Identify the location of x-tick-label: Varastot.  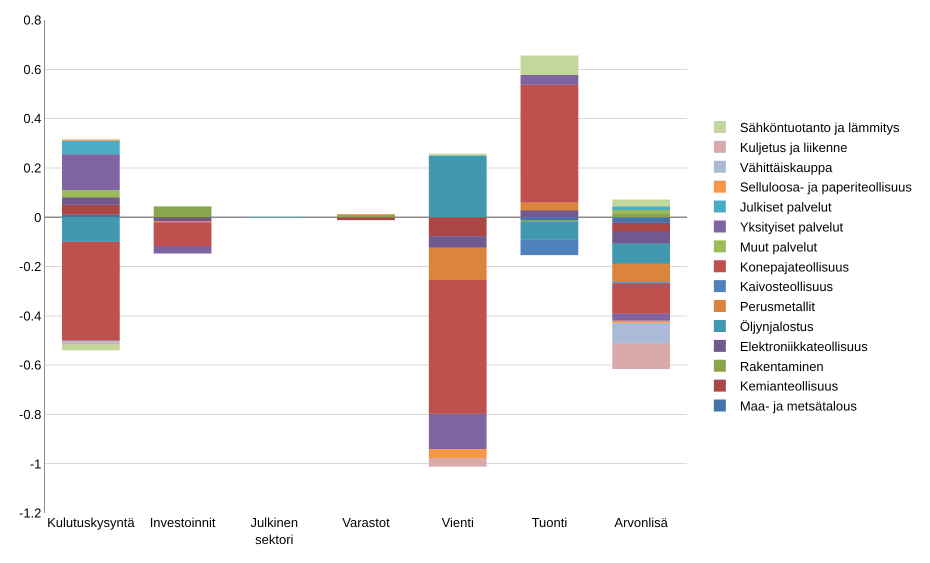
(366, 522).